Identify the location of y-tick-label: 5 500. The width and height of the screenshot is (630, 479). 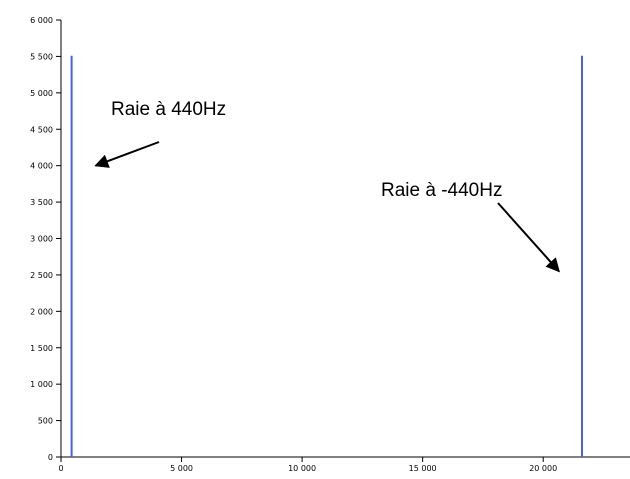
(41, 56).